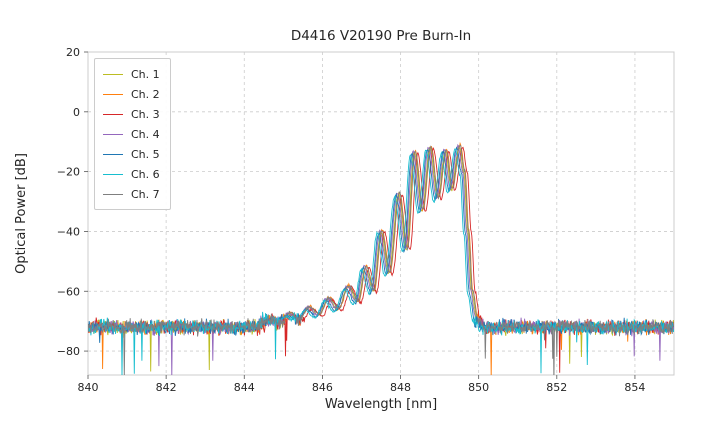  I want to click on legend-item-ch-3: Ch. 3, so click(131, 114).